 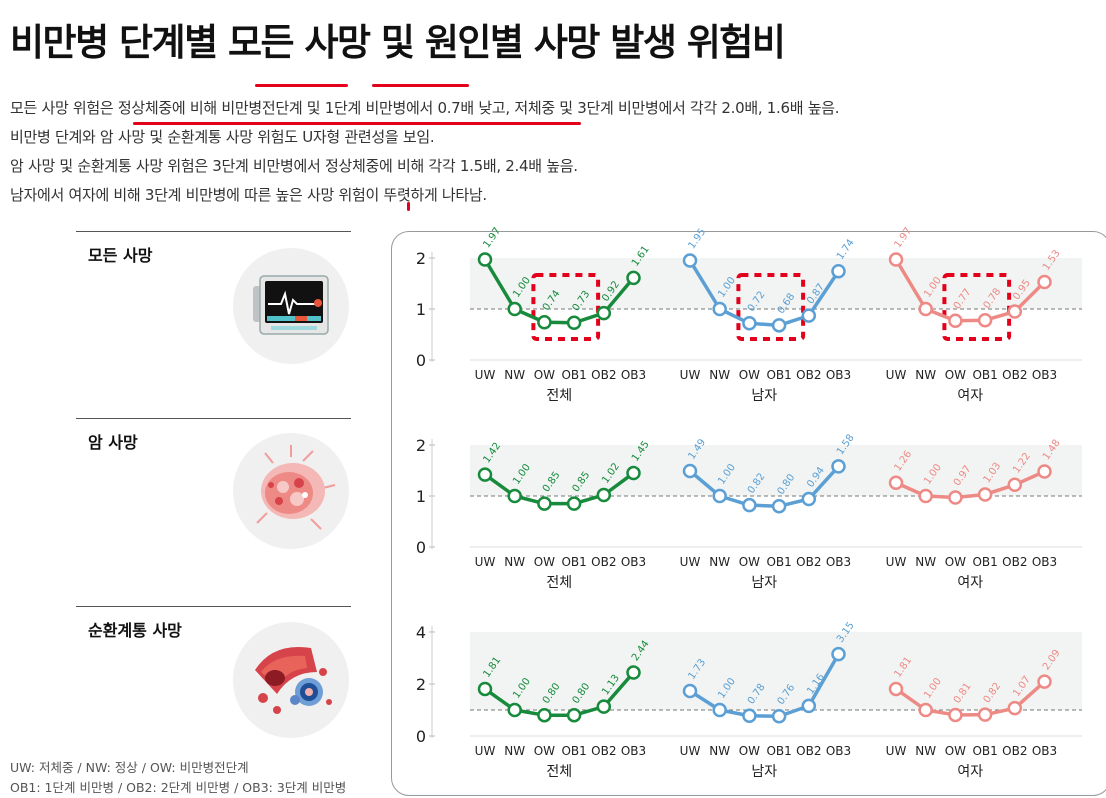 I want to click on data-label: 1.95, so click(x=697, y=239).